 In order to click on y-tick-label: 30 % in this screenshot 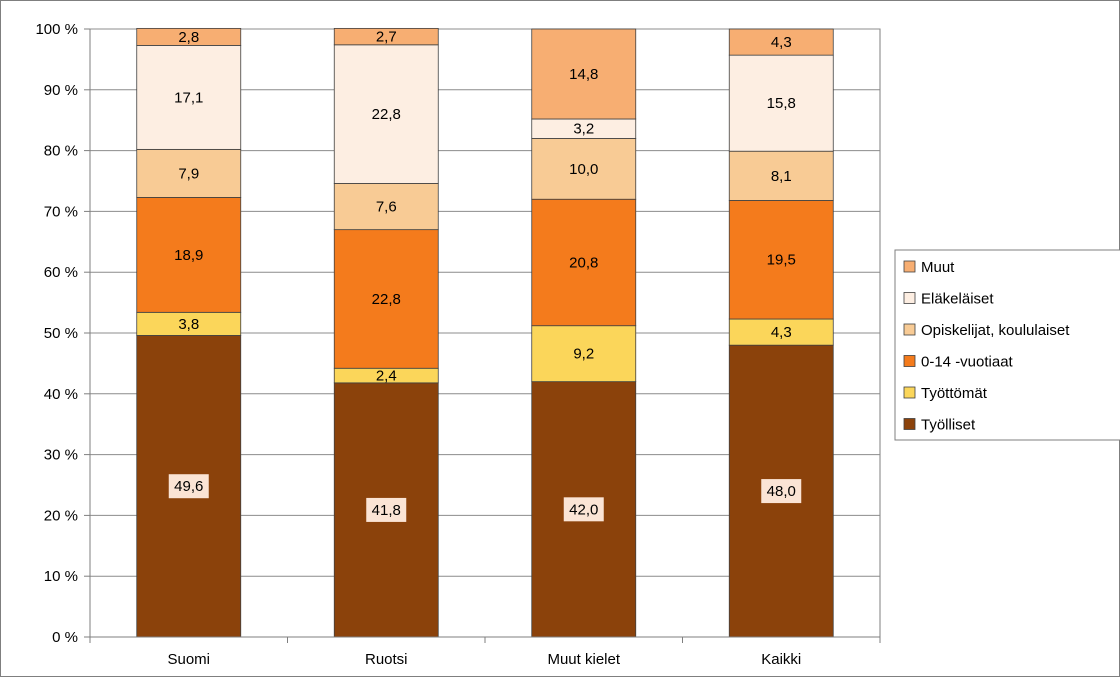, I will do `click(61, 455)`.